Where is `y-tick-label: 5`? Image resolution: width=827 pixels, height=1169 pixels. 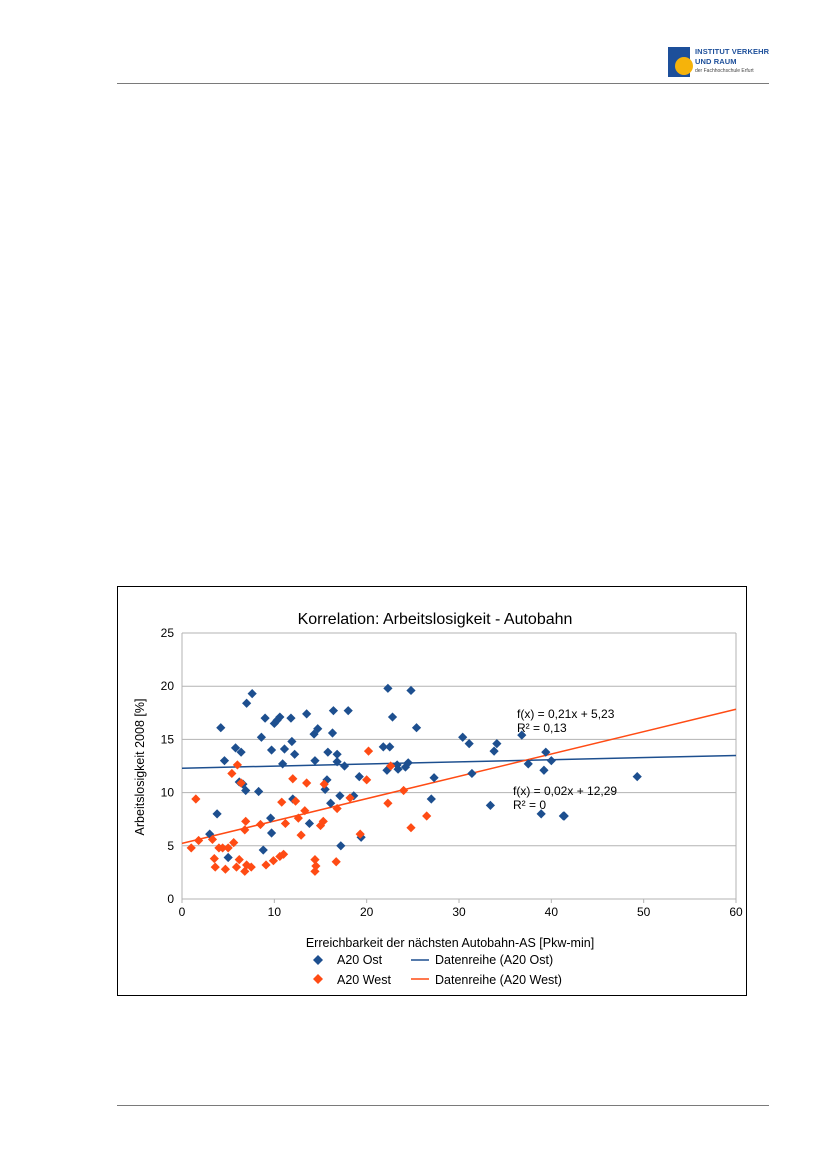
y-tick-label: 5 is located at coordinates (170, 846).